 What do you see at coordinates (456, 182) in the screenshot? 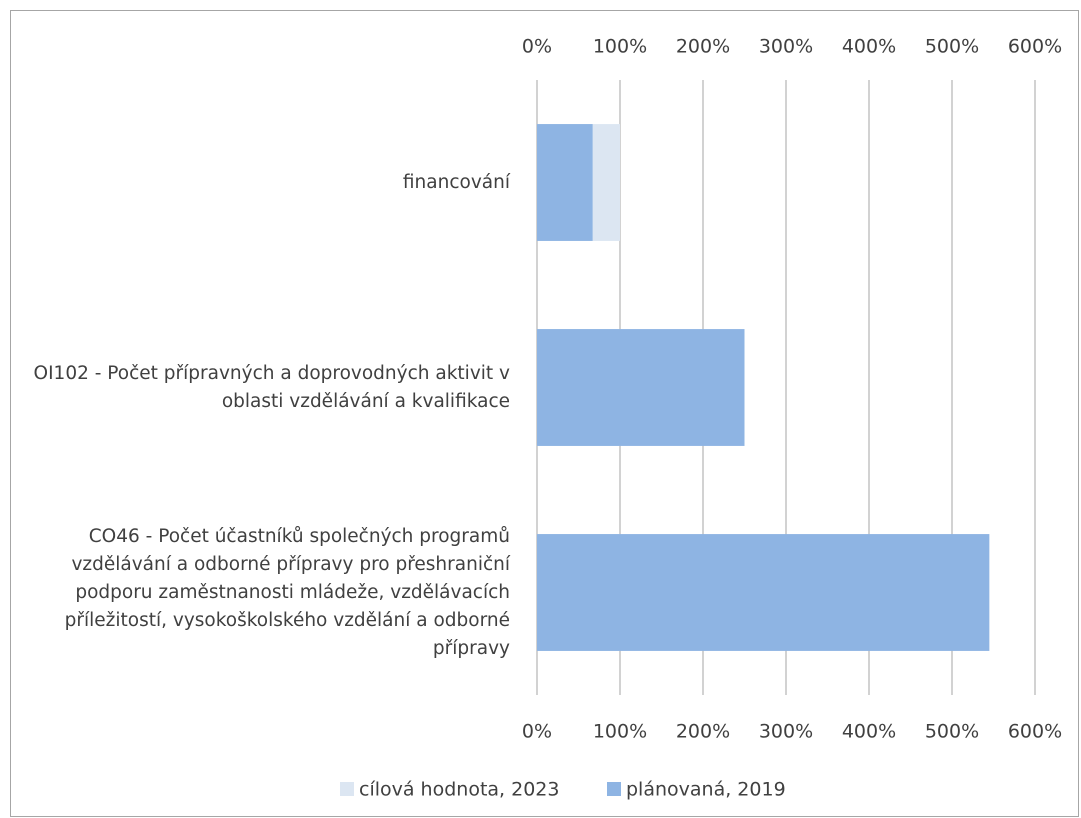
I see `y-tick-label: financování` at bounding box center [456, 182].